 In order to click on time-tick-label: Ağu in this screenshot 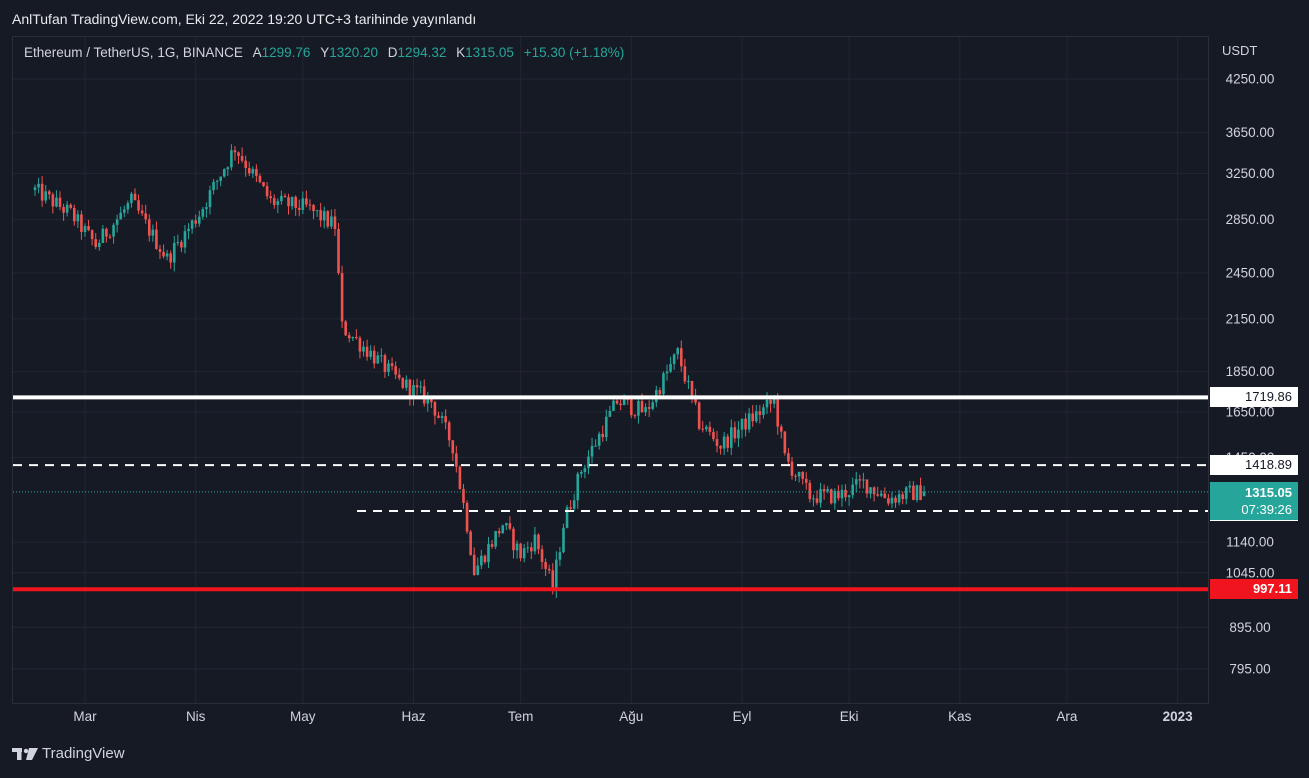, I will do `click(631, 716)`.